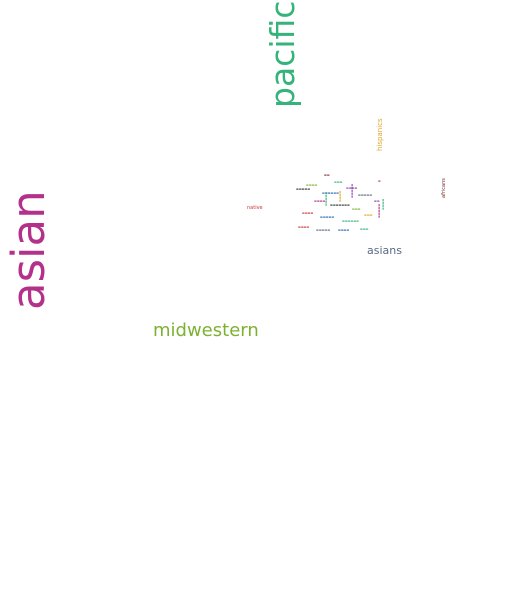  Describe the element at coordinates (206, 330) in the screenshot. I see `word-midwestern: midwestern` at that location.